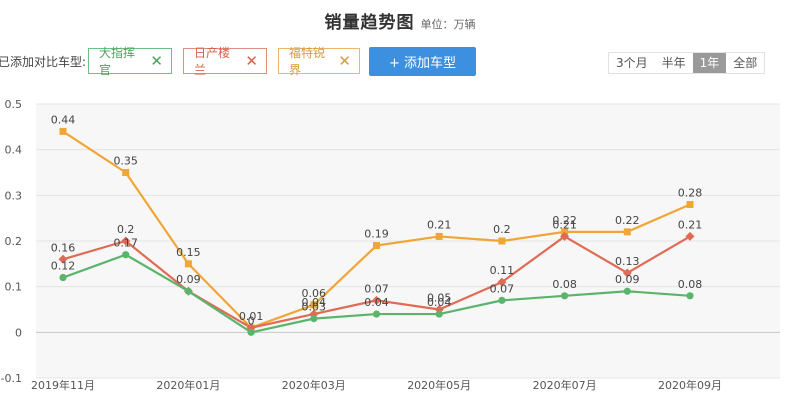 This screenshot has width=800, height=409. I want to click on data-label: 0.16, so click(63, 247).